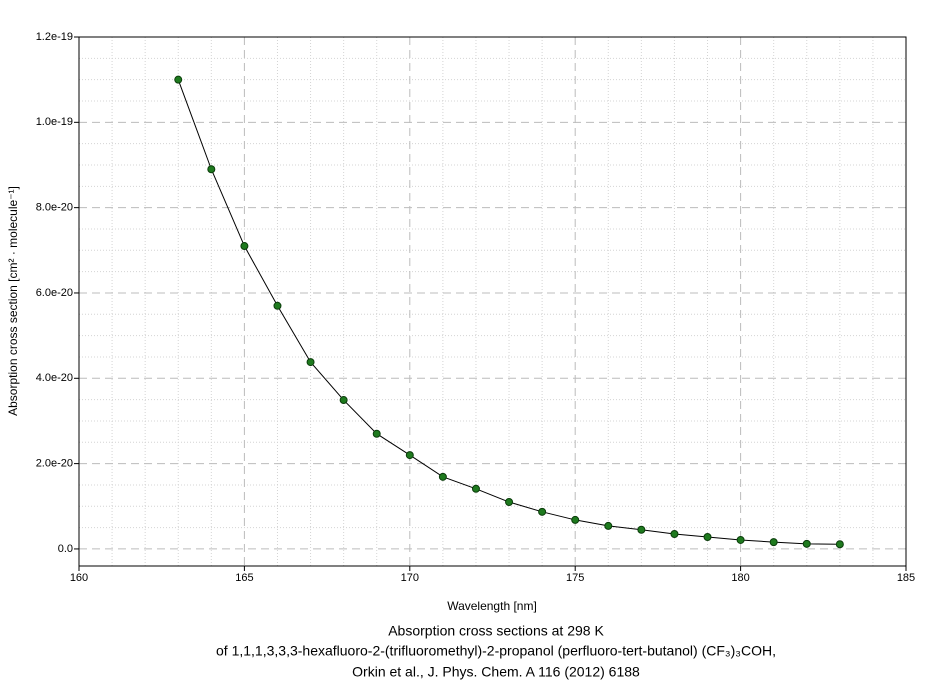 This screenshot has height=684, width=944. Describe the element at coordinates (79, 578) in the screenshot. I see `x-tick-label: 160` at that location.